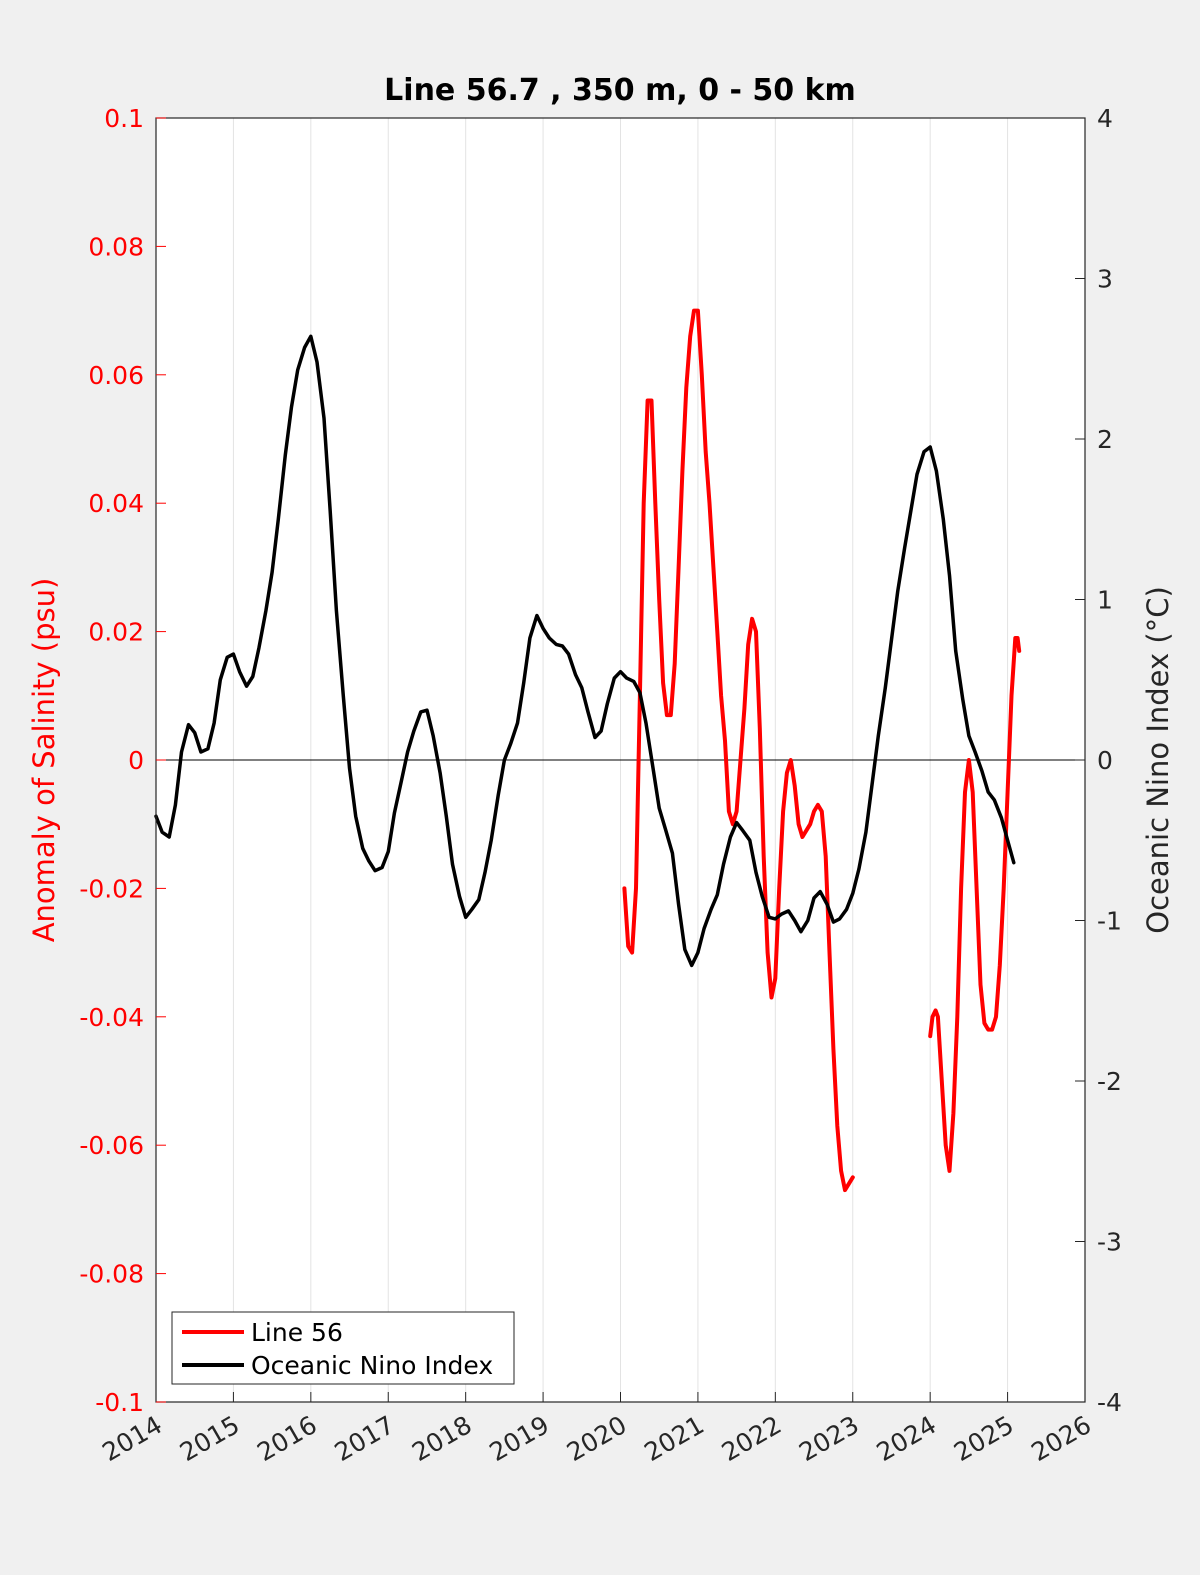 This screenshot has width=1200, height=1575. Describe the element at coordinates (116, 503) in the screenshot. I see `left-tick-label: 0.04` at that location.